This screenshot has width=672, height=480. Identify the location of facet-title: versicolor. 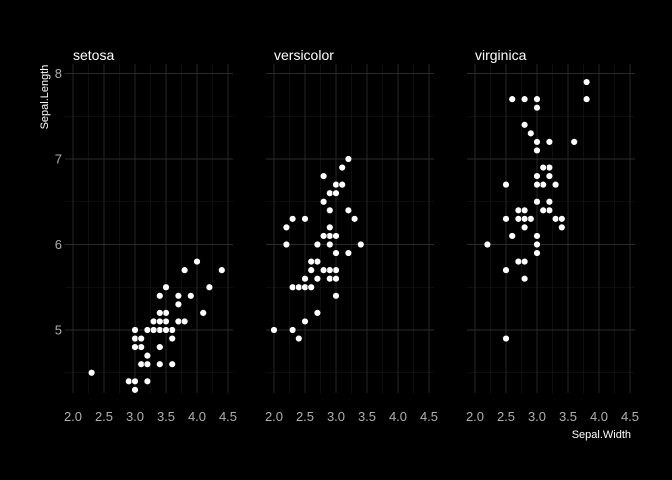
(304, 55).